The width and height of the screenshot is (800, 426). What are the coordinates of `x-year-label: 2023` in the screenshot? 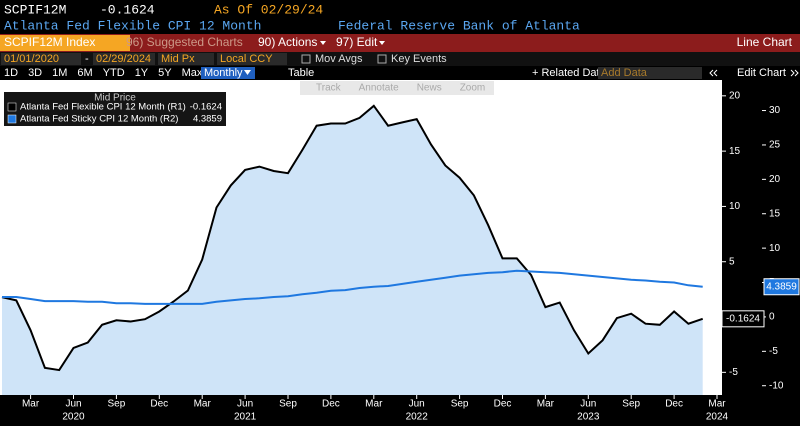 It's located at (588, 417).